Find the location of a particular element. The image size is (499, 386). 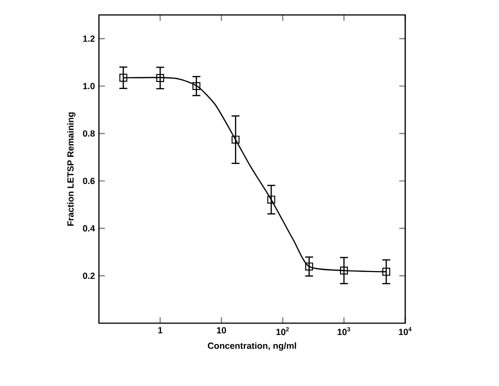

y-tick-label: 0.6 is located at coordinates (88, 181).